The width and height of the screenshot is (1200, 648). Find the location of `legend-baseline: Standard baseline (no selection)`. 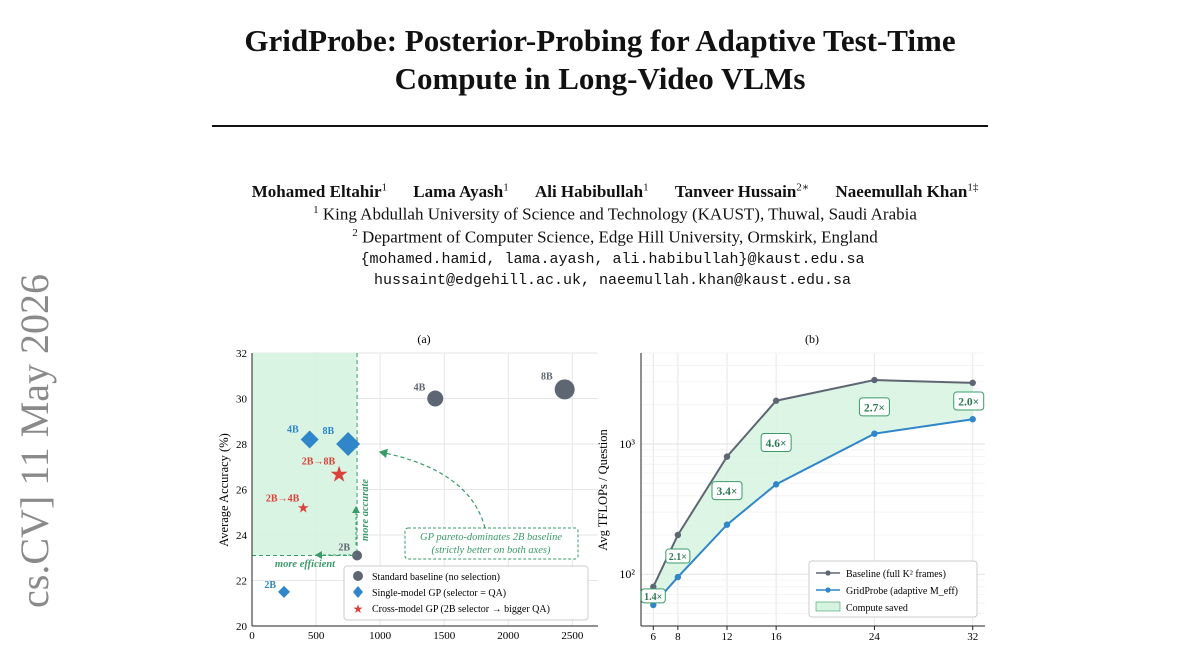

legend-baseline: Standard baseline (no selection) is located at coordinates (436, 577).